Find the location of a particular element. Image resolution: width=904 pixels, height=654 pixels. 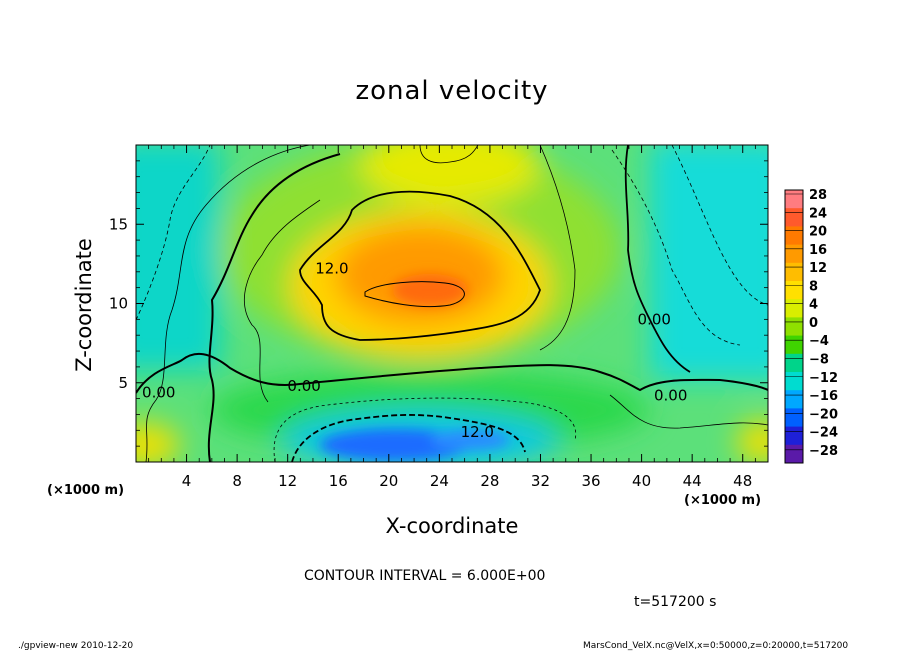

contour-interval-text: CONTOUR INTERVAL = 6.000E+00 is located at coordinates (425, 576).